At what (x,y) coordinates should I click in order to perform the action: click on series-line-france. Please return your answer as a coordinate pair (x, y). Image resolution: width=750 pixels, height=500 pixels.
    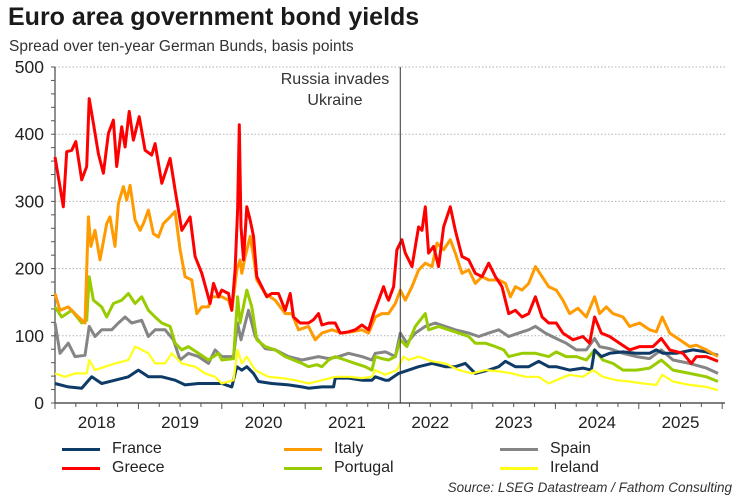
    Looking at the image, I should click on (386, 369).